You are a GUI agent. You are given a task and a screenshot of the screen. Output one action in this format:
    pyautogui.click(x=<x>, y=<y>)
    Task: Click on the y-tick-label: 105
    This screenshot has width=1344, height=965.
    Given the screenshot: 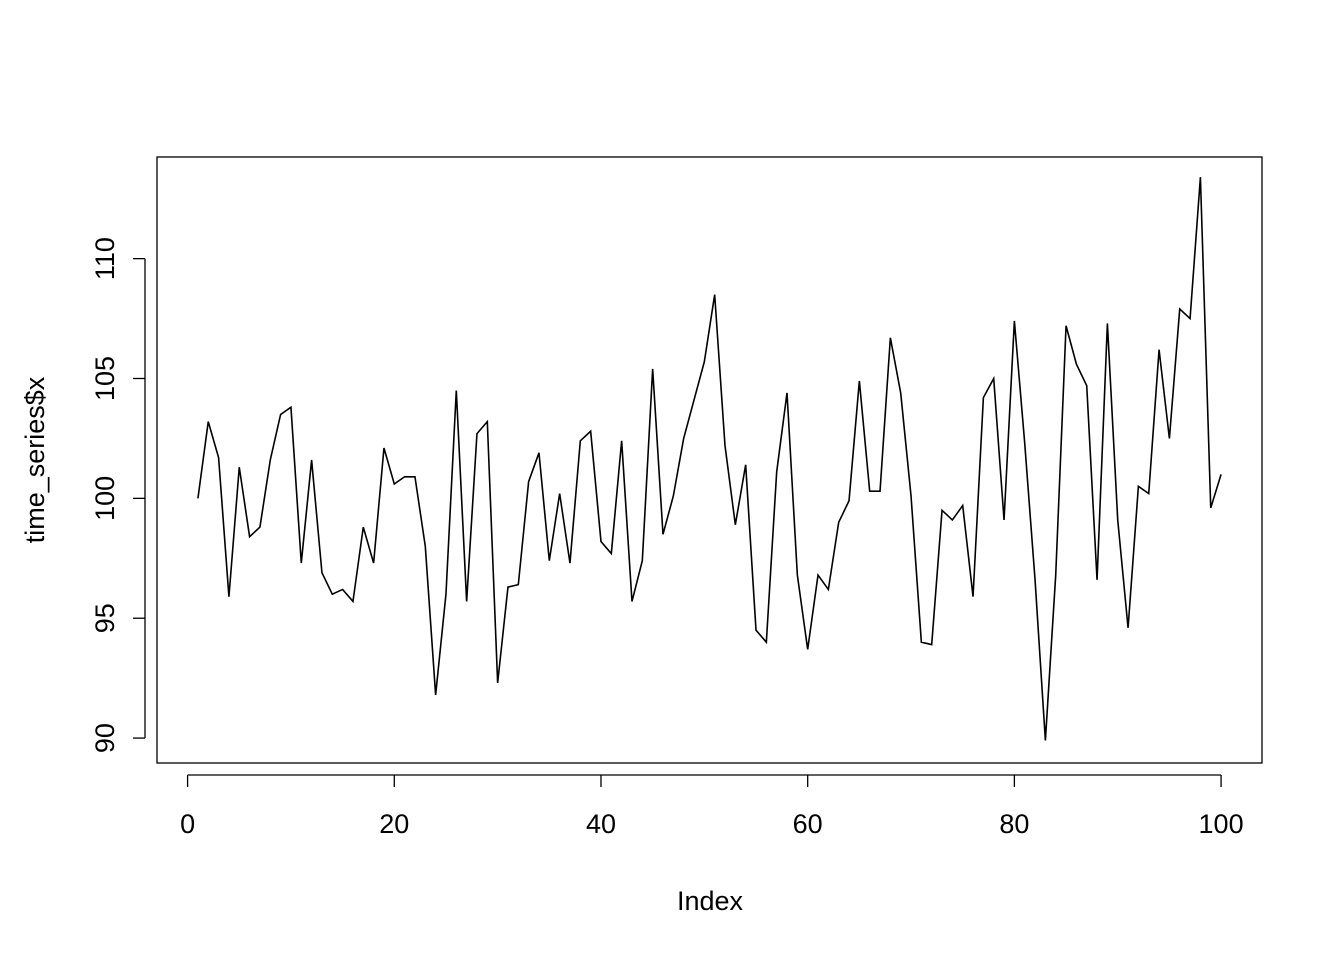 What is the action you would take?
    pyautogui.click(x=105, y=378)
    